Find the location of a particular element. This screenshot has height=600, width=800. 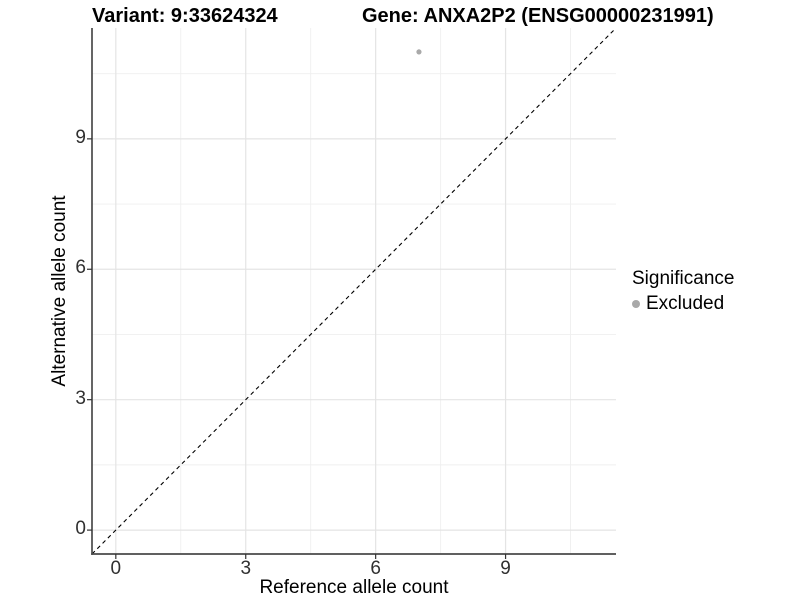

legend-item-label: Excluded is located at coordinates (685, 303).